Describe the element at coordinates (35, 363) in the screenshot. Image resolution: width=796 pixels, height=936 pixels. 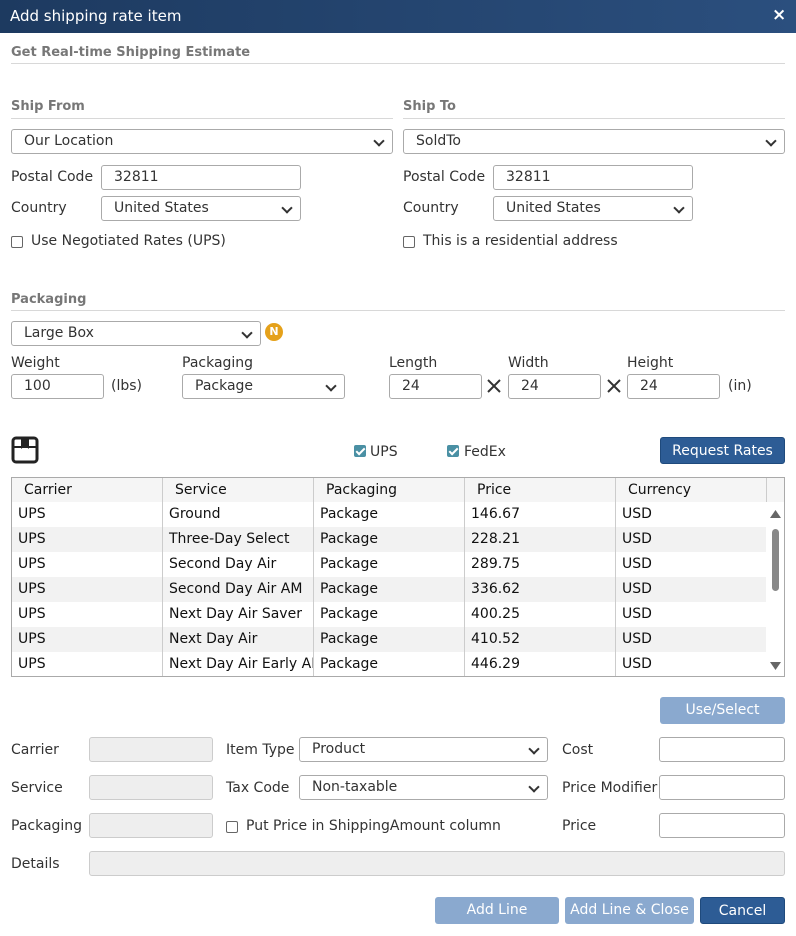
I see `label: Weight` at that location.